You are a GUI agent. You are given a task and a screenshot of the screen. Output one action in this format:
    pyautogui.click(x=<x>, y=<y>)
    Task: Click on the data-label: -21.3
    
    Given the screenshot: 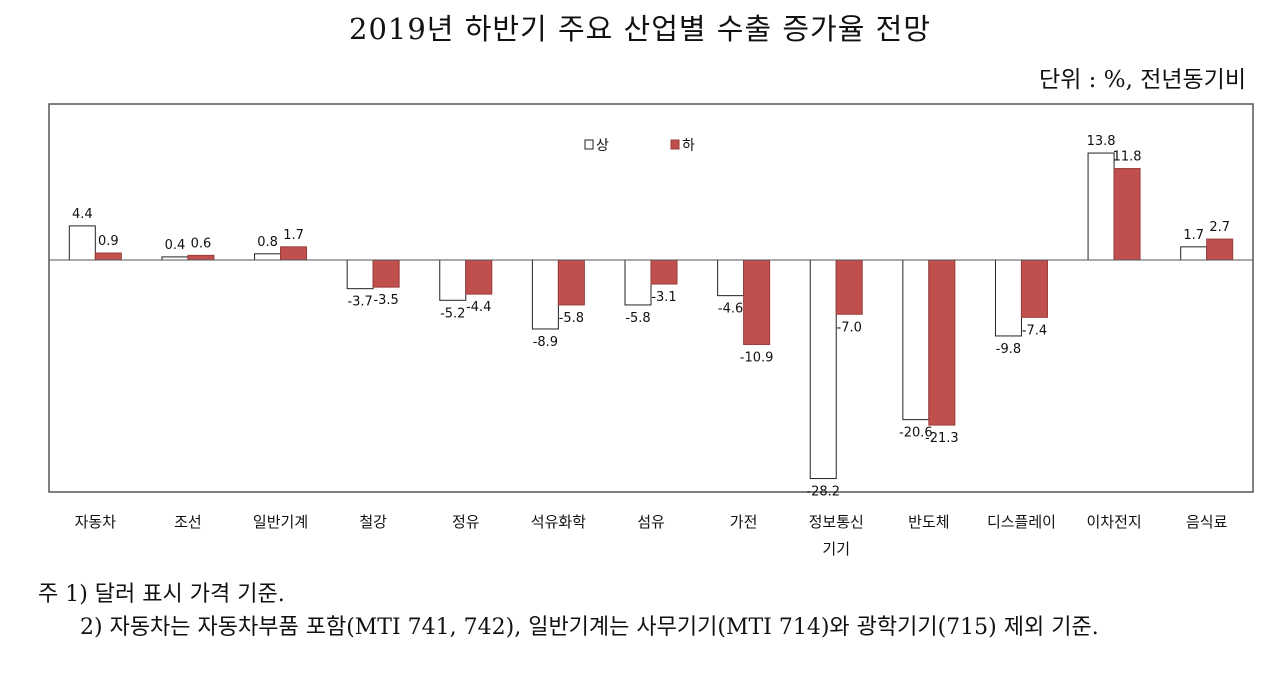 What is the action you would take?
    pyautogui.click(x=942, y=438)
    